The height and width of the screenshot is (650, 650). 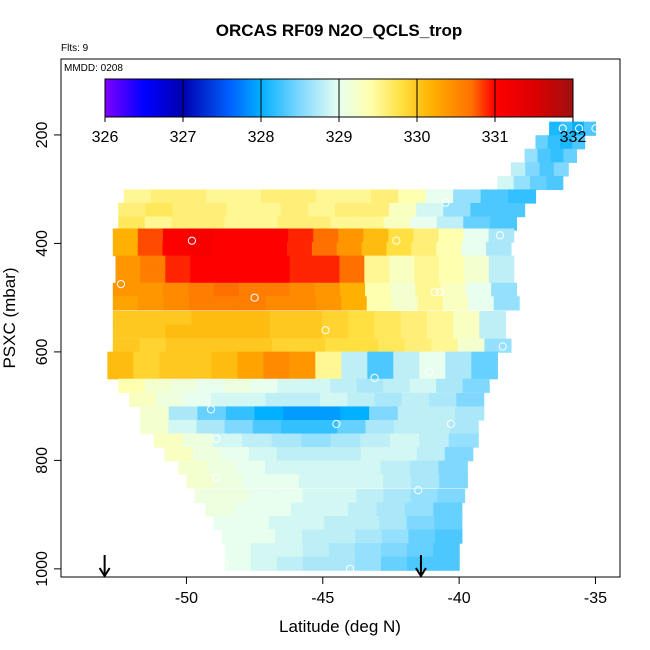 I want to click on colorbar-ticks: 326 327 328 329 330 331 332, so click(x=339, y=112).